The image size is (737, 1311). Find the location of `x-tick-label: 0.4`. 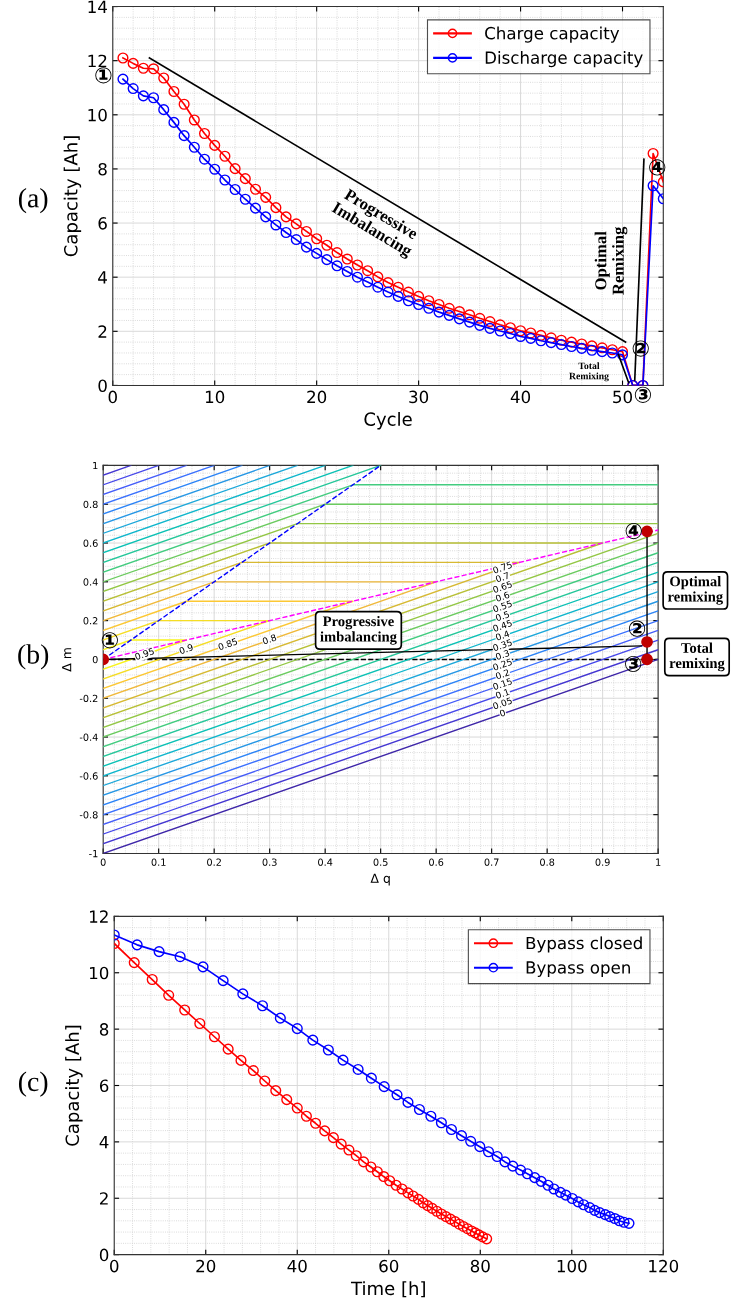

x-tick-label: 0.4 is located at coordinates (325, 862).